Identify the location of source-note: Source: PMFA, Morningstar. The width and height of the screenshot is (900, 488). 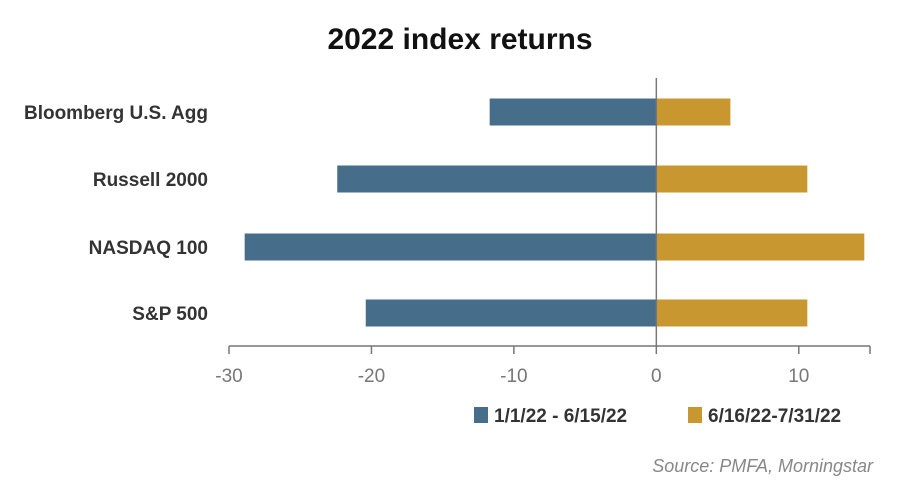
(763, 466).